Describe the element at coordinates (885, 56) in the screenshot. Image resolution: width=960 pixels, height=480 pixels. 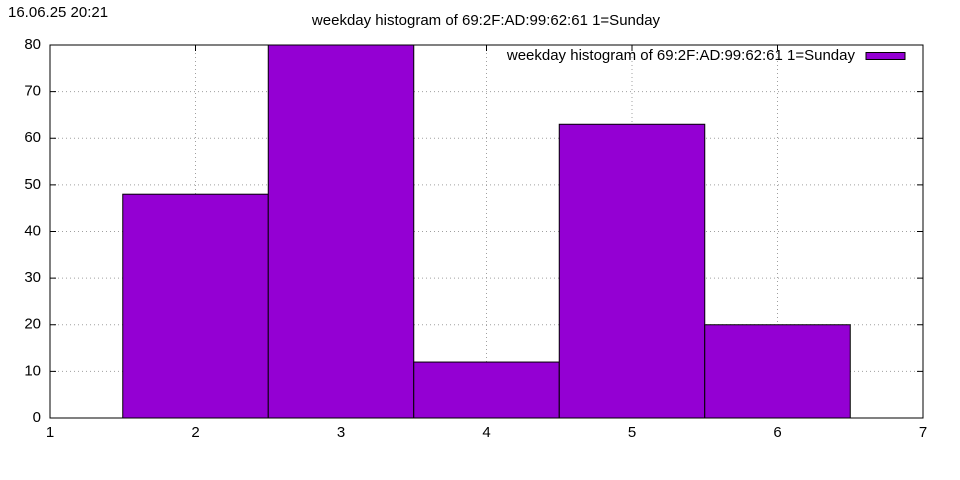
I see `legend-swatch` at that location.